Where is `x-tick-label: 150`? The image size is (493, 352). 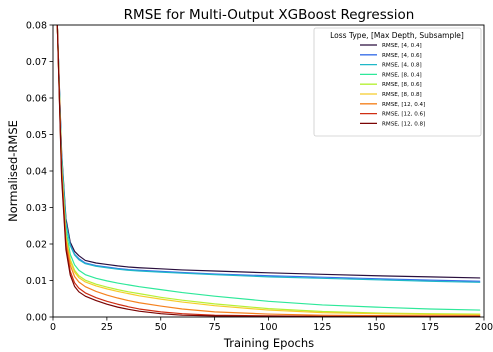
x-tick-label: 150 is located at coordinates (376, 327).